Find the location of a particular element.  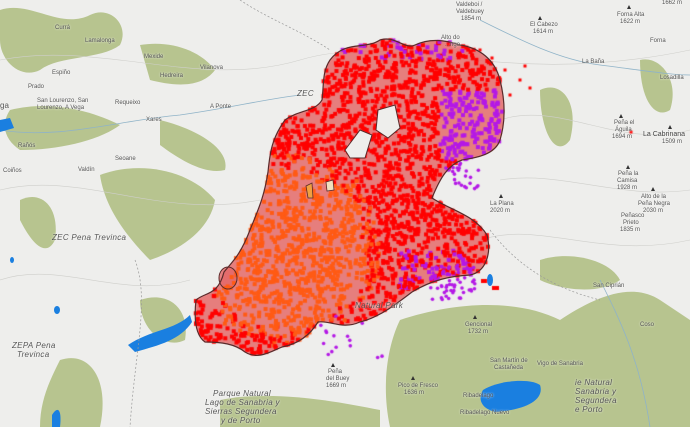

peak-elevation: 1614 m is located at coordinates (543, 32).